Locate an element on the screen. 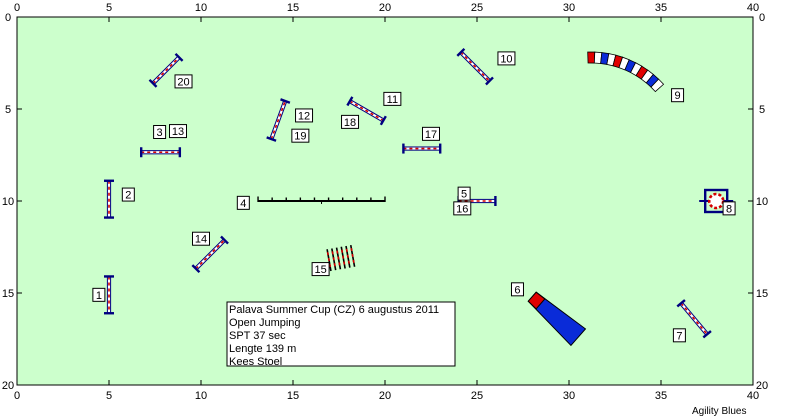 The image size is (800, 419). number-box-label: 1 is located at coordinates (99, 296).